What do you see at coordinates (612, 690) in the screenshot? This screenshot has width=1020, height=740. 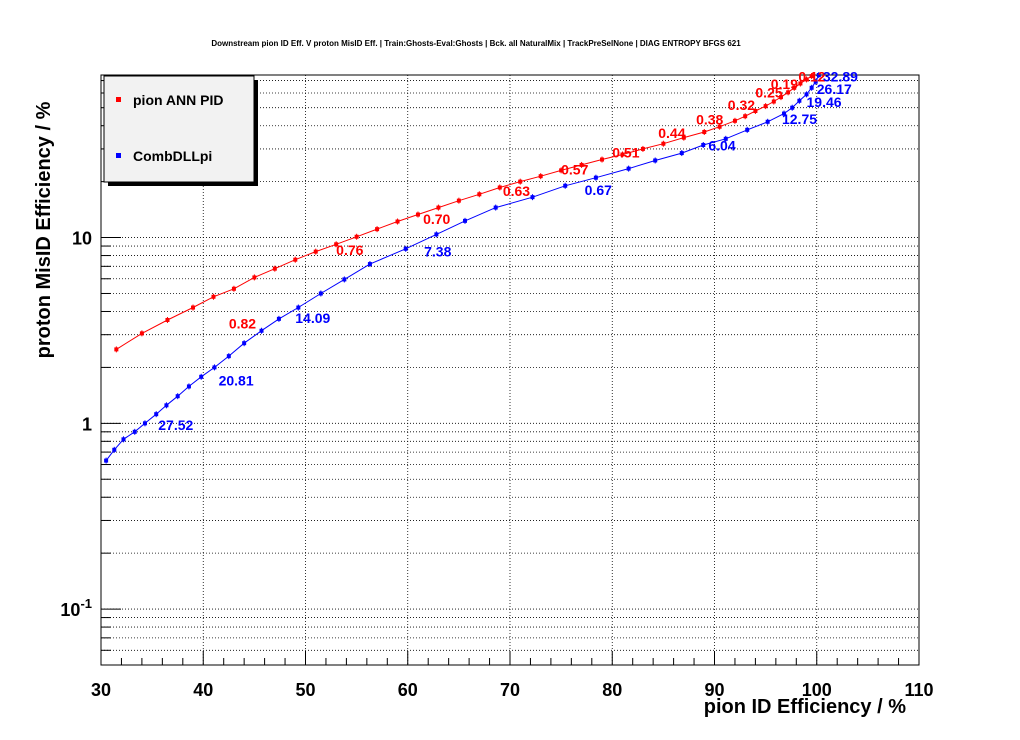 I see `x-tick-label: 80` at bounding box center [612, 690].